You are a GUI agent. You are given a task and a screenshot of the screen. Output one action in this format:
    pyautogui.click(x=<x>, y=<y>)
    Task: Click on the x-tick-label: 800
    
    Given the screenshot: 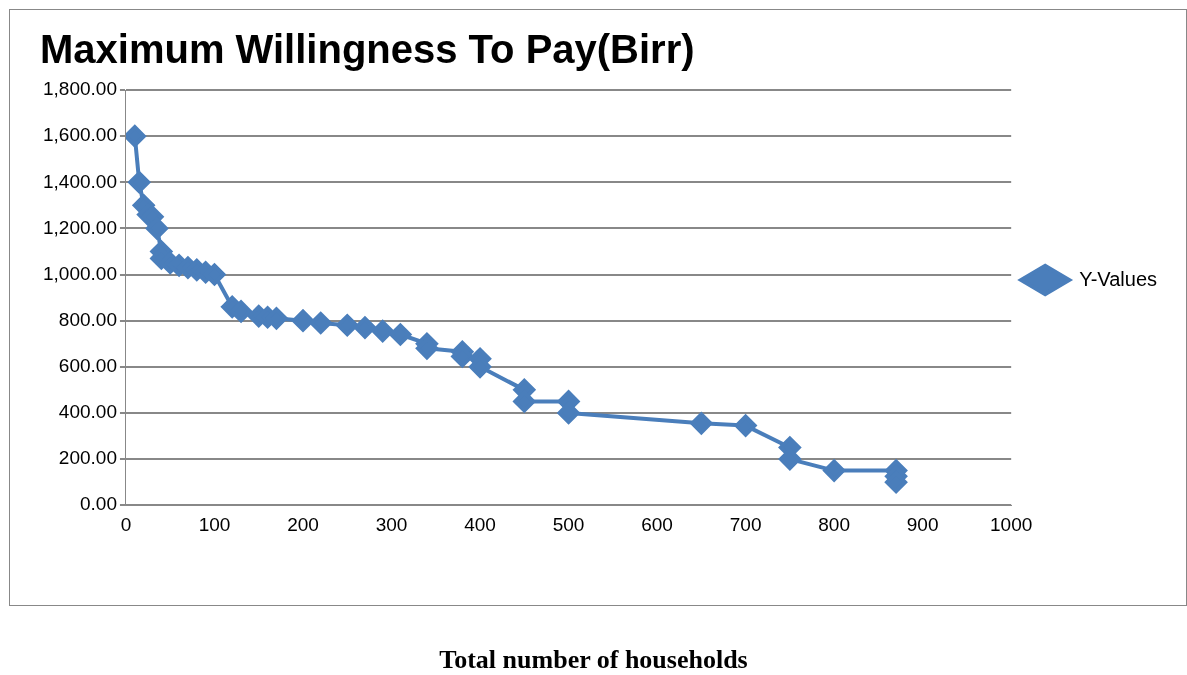 What is the action you would take?
    pyautogui.click(x=834, y=524)
    